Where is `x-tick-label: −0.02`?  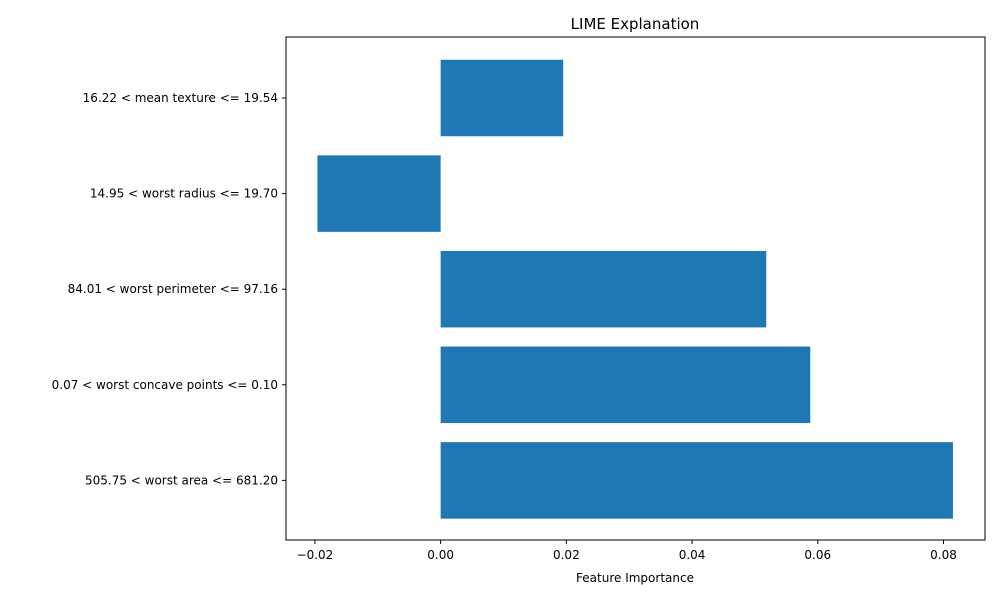
x-tick-label: −0.02 is located at coordinates (315, 555).